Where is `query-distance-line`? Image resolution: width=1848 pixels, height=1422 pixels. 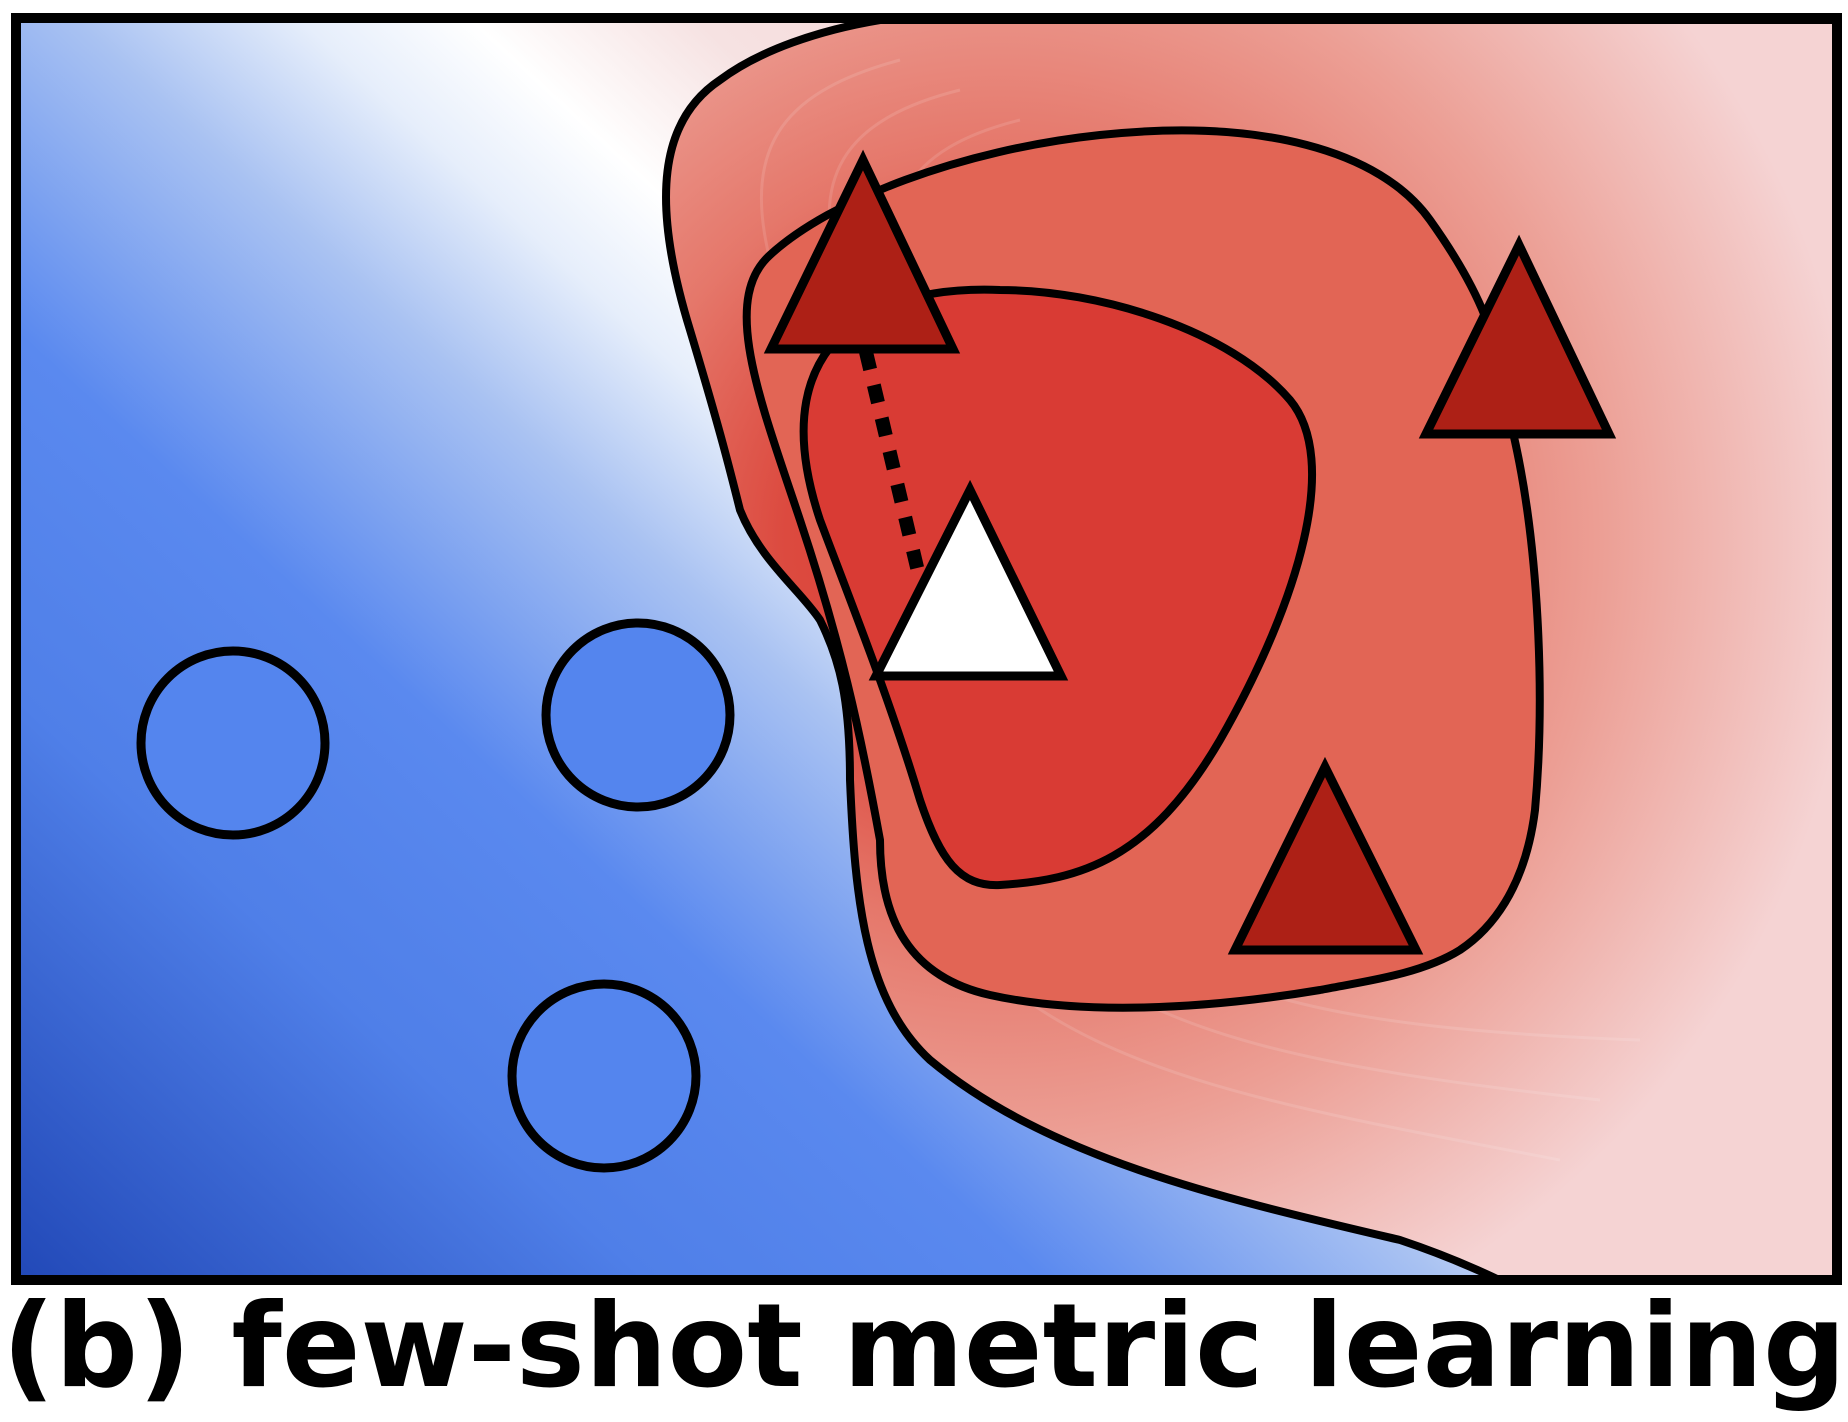 query-distance-line is located at coordinates (893, 466).